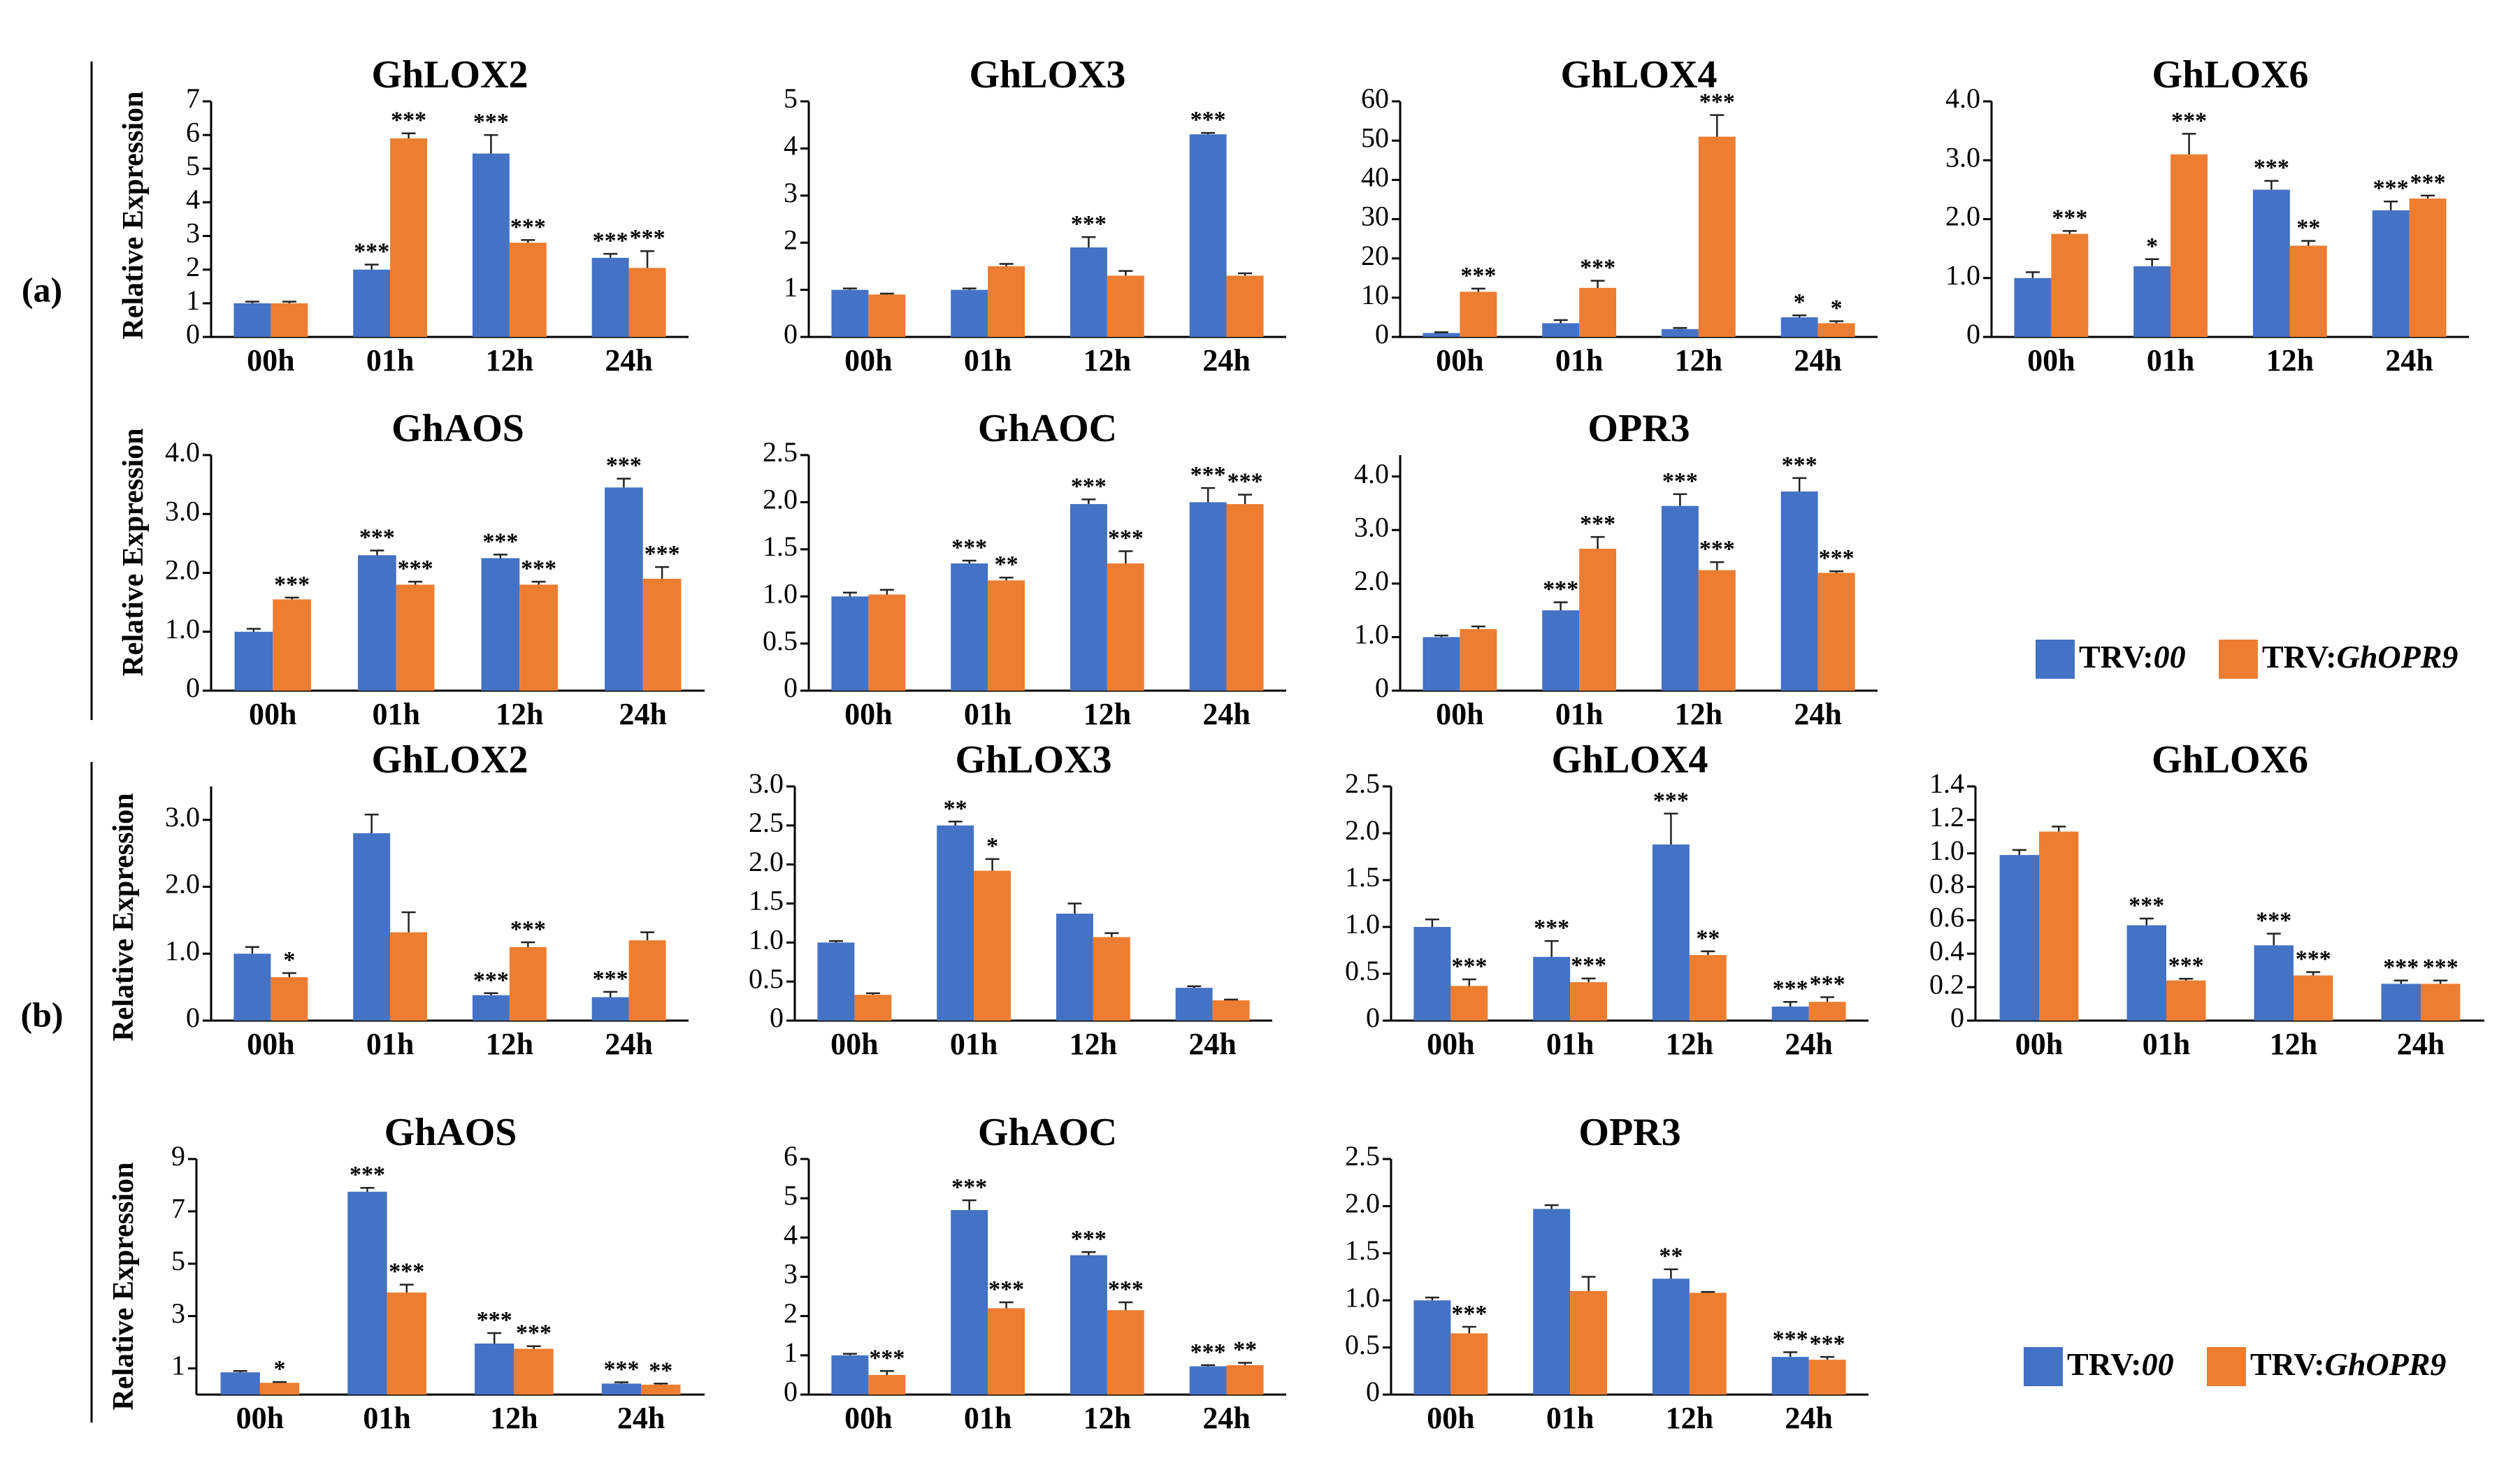 This screenshot has width=2520, height=1461. Describe the element at coordinates (1048, 428) in the screenshot. I see `chart-title: GhAOC` at that location.